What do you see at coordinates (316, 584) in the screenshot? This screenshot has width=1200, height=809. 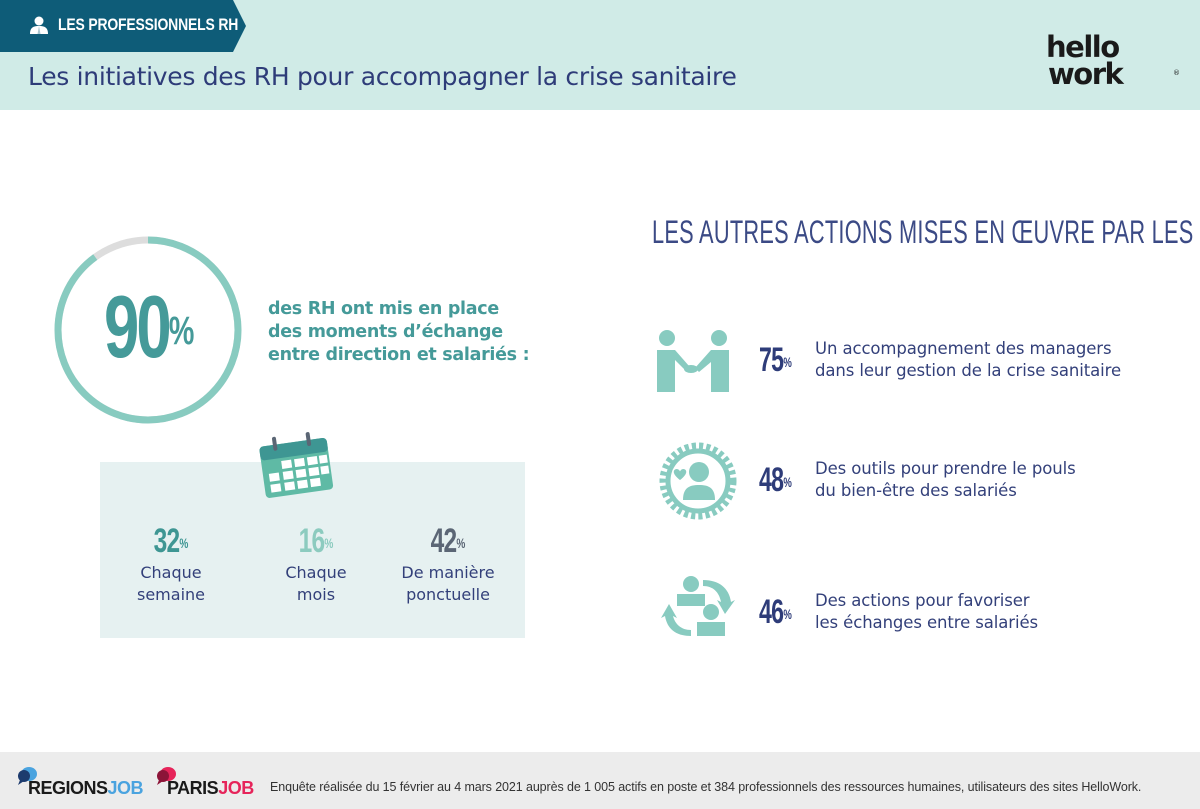 I see `frequency-label: Chaque mois` at bounding box center [316, 584].